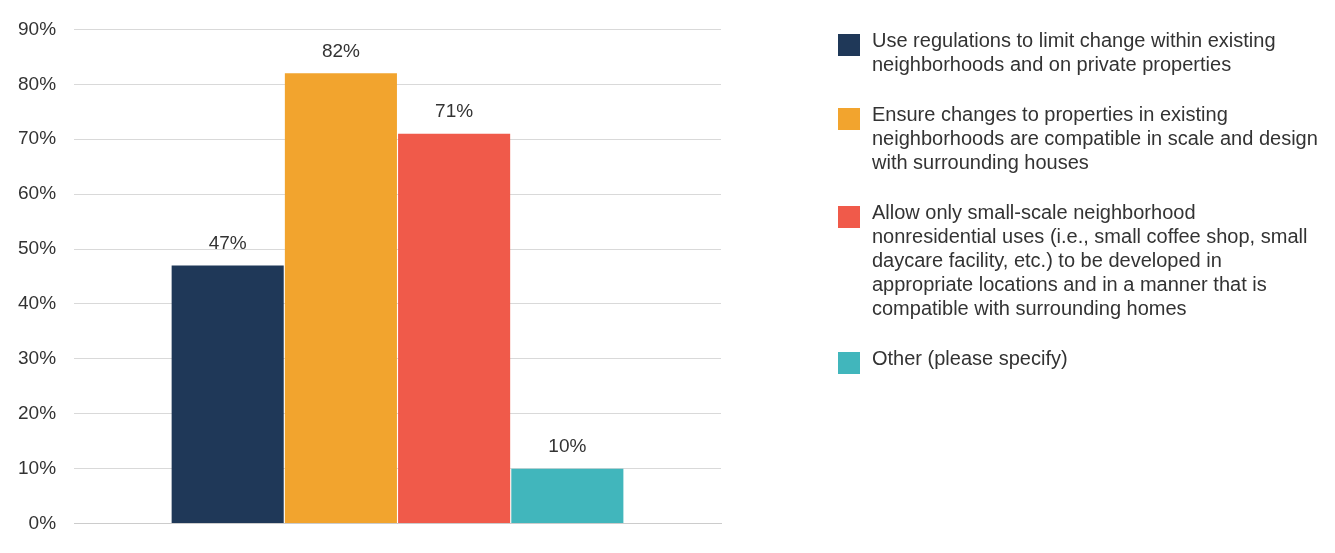  Describe the element at coordinates (567, 446) in the screenshot. I see `text: 10%` at that location.